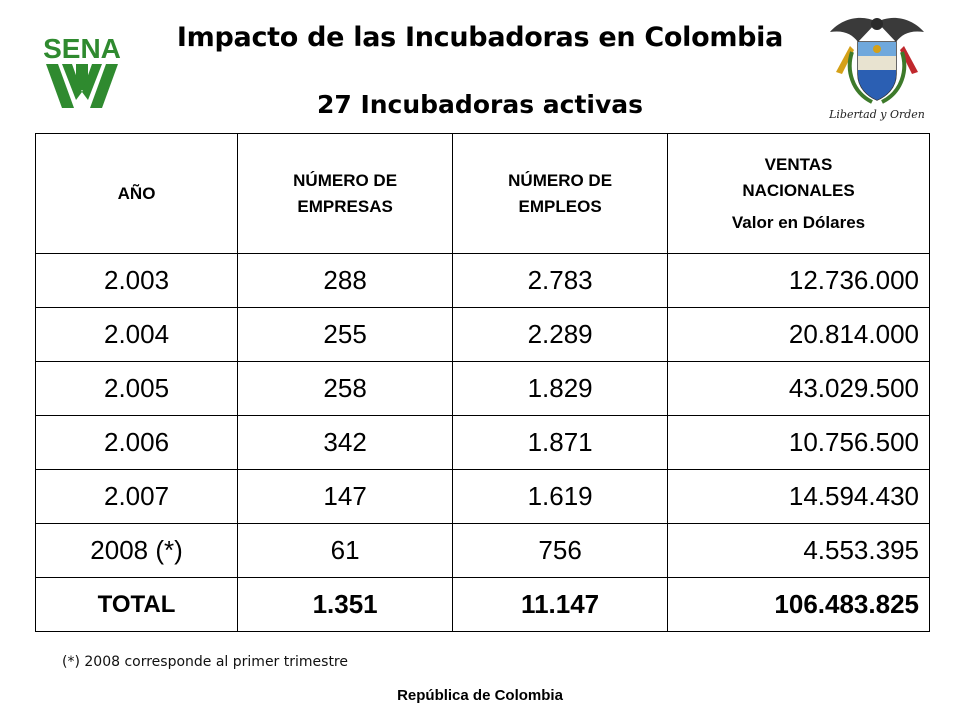 This screenshot has width=960, height=720. What do you see at coordinates (205, 662) in the screenshot?
I see `footnote: (*) 2008 corresponde al primer trimestre` at bounding box center [205, 662].